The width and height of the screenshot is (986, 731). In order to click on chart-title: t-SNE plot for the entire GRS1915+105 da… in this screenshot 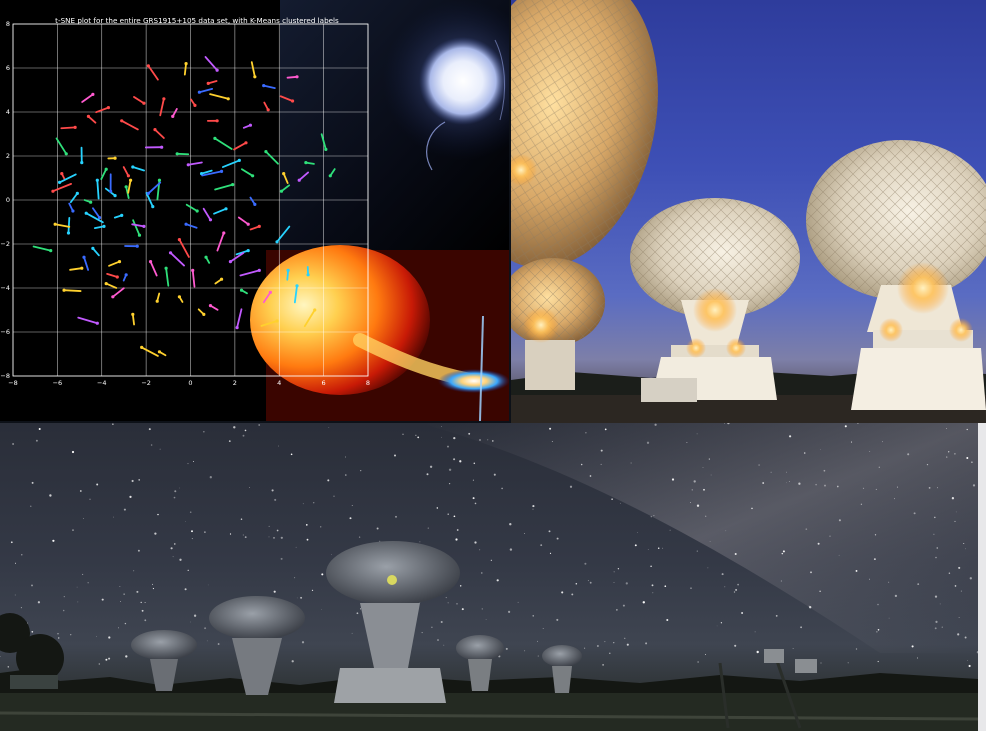, I will do `click(197, 20)`.